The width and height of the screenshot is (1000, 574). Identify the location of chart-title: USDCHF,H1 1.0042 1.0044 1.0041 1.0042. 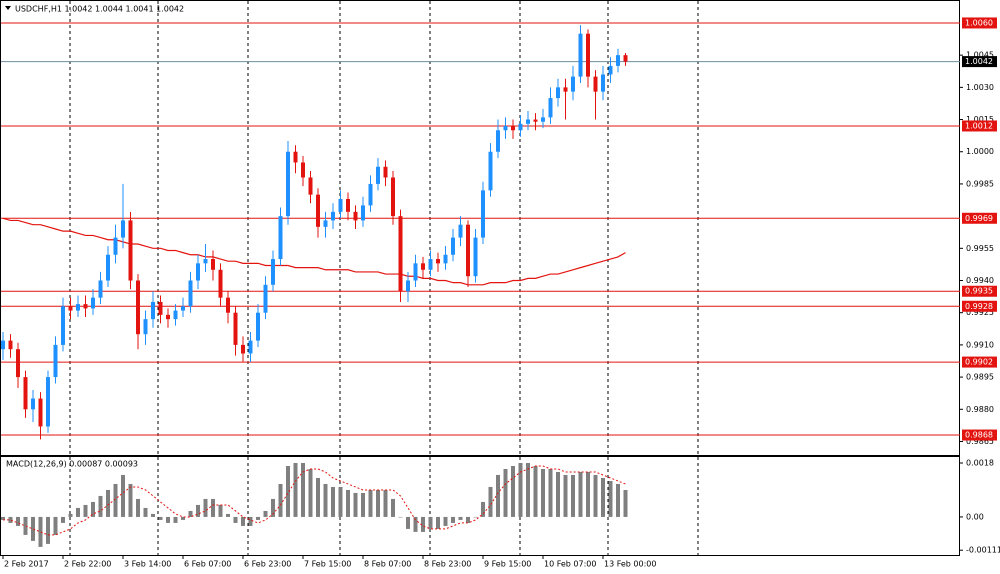
(99, 9).